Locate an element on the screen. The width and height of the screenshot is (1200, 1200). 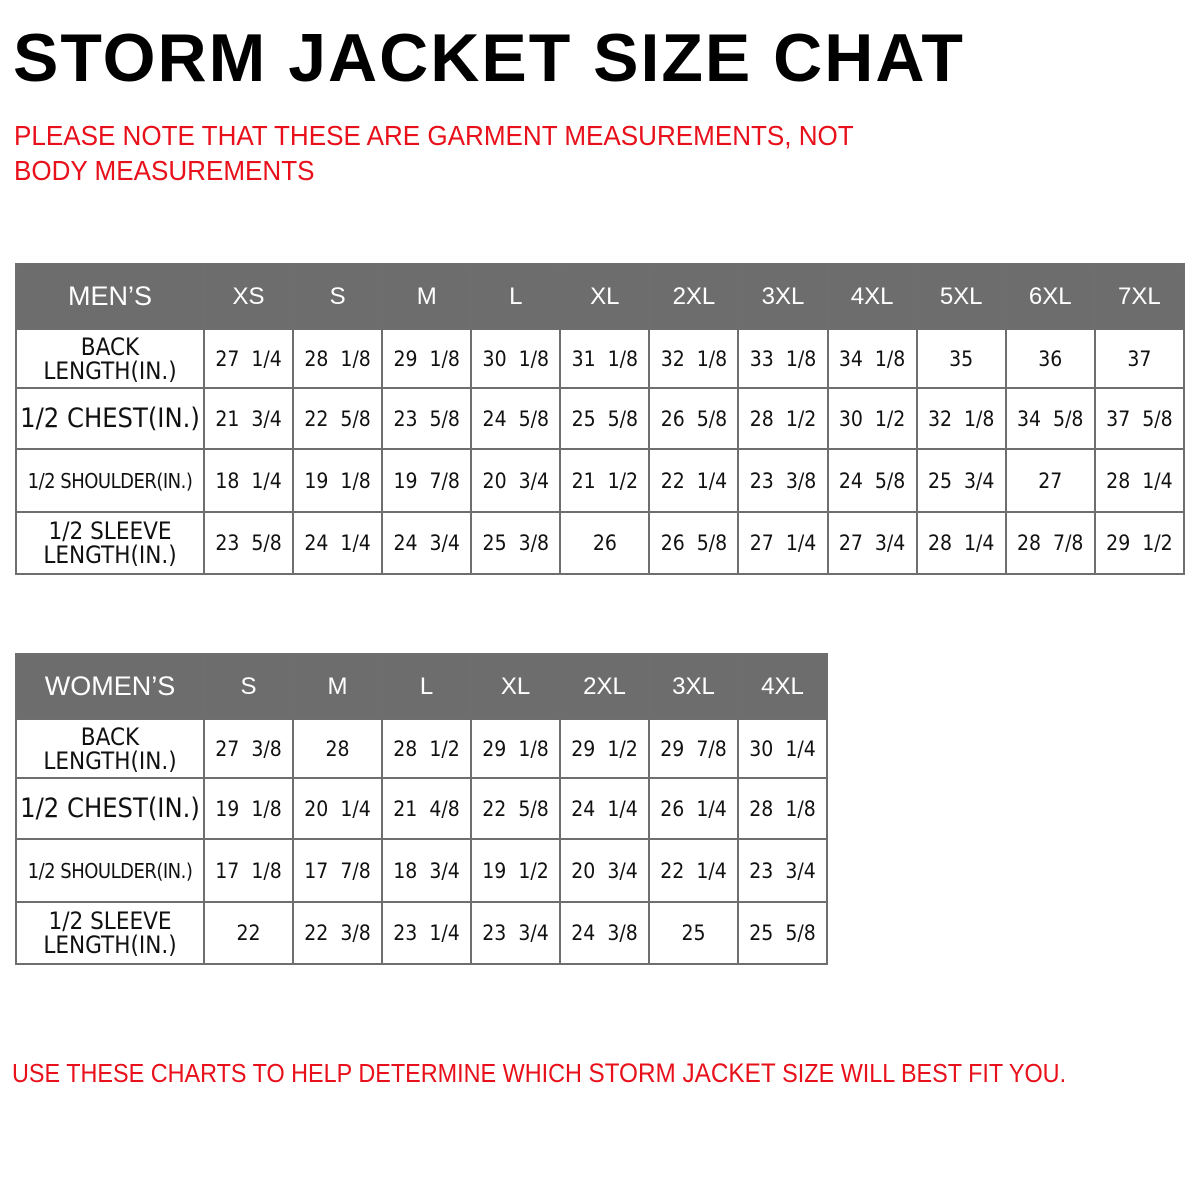
measurement-value: 30 1/2 is located at coordinates (872, 418).